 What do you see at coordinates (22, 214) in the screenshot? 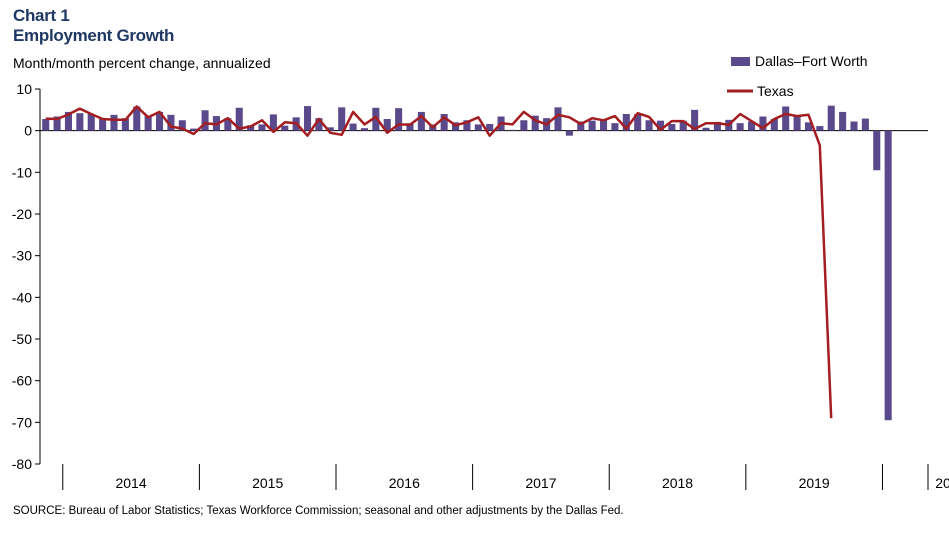
I see `y-tick-label: -20` at bounding box center [22, 214].